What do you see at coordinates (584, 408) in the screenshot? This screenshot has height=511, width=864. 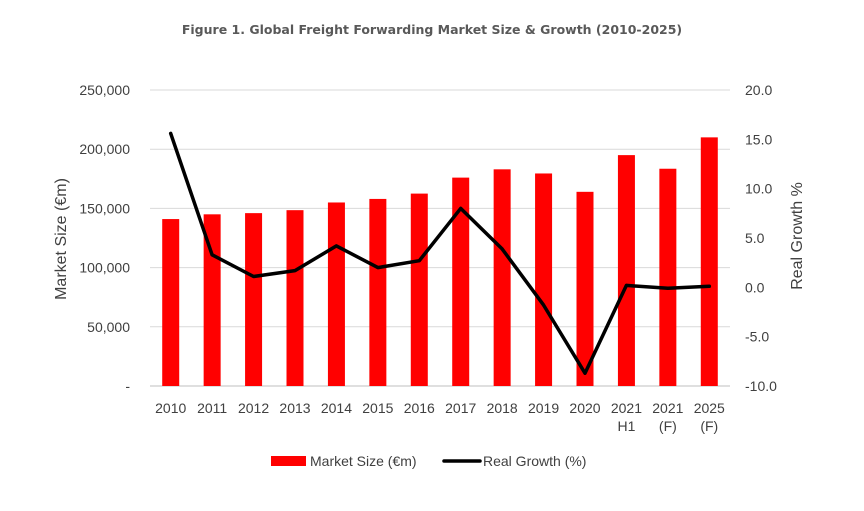 I see `x-tick-label: 2020` at bounding box center [584, 408].